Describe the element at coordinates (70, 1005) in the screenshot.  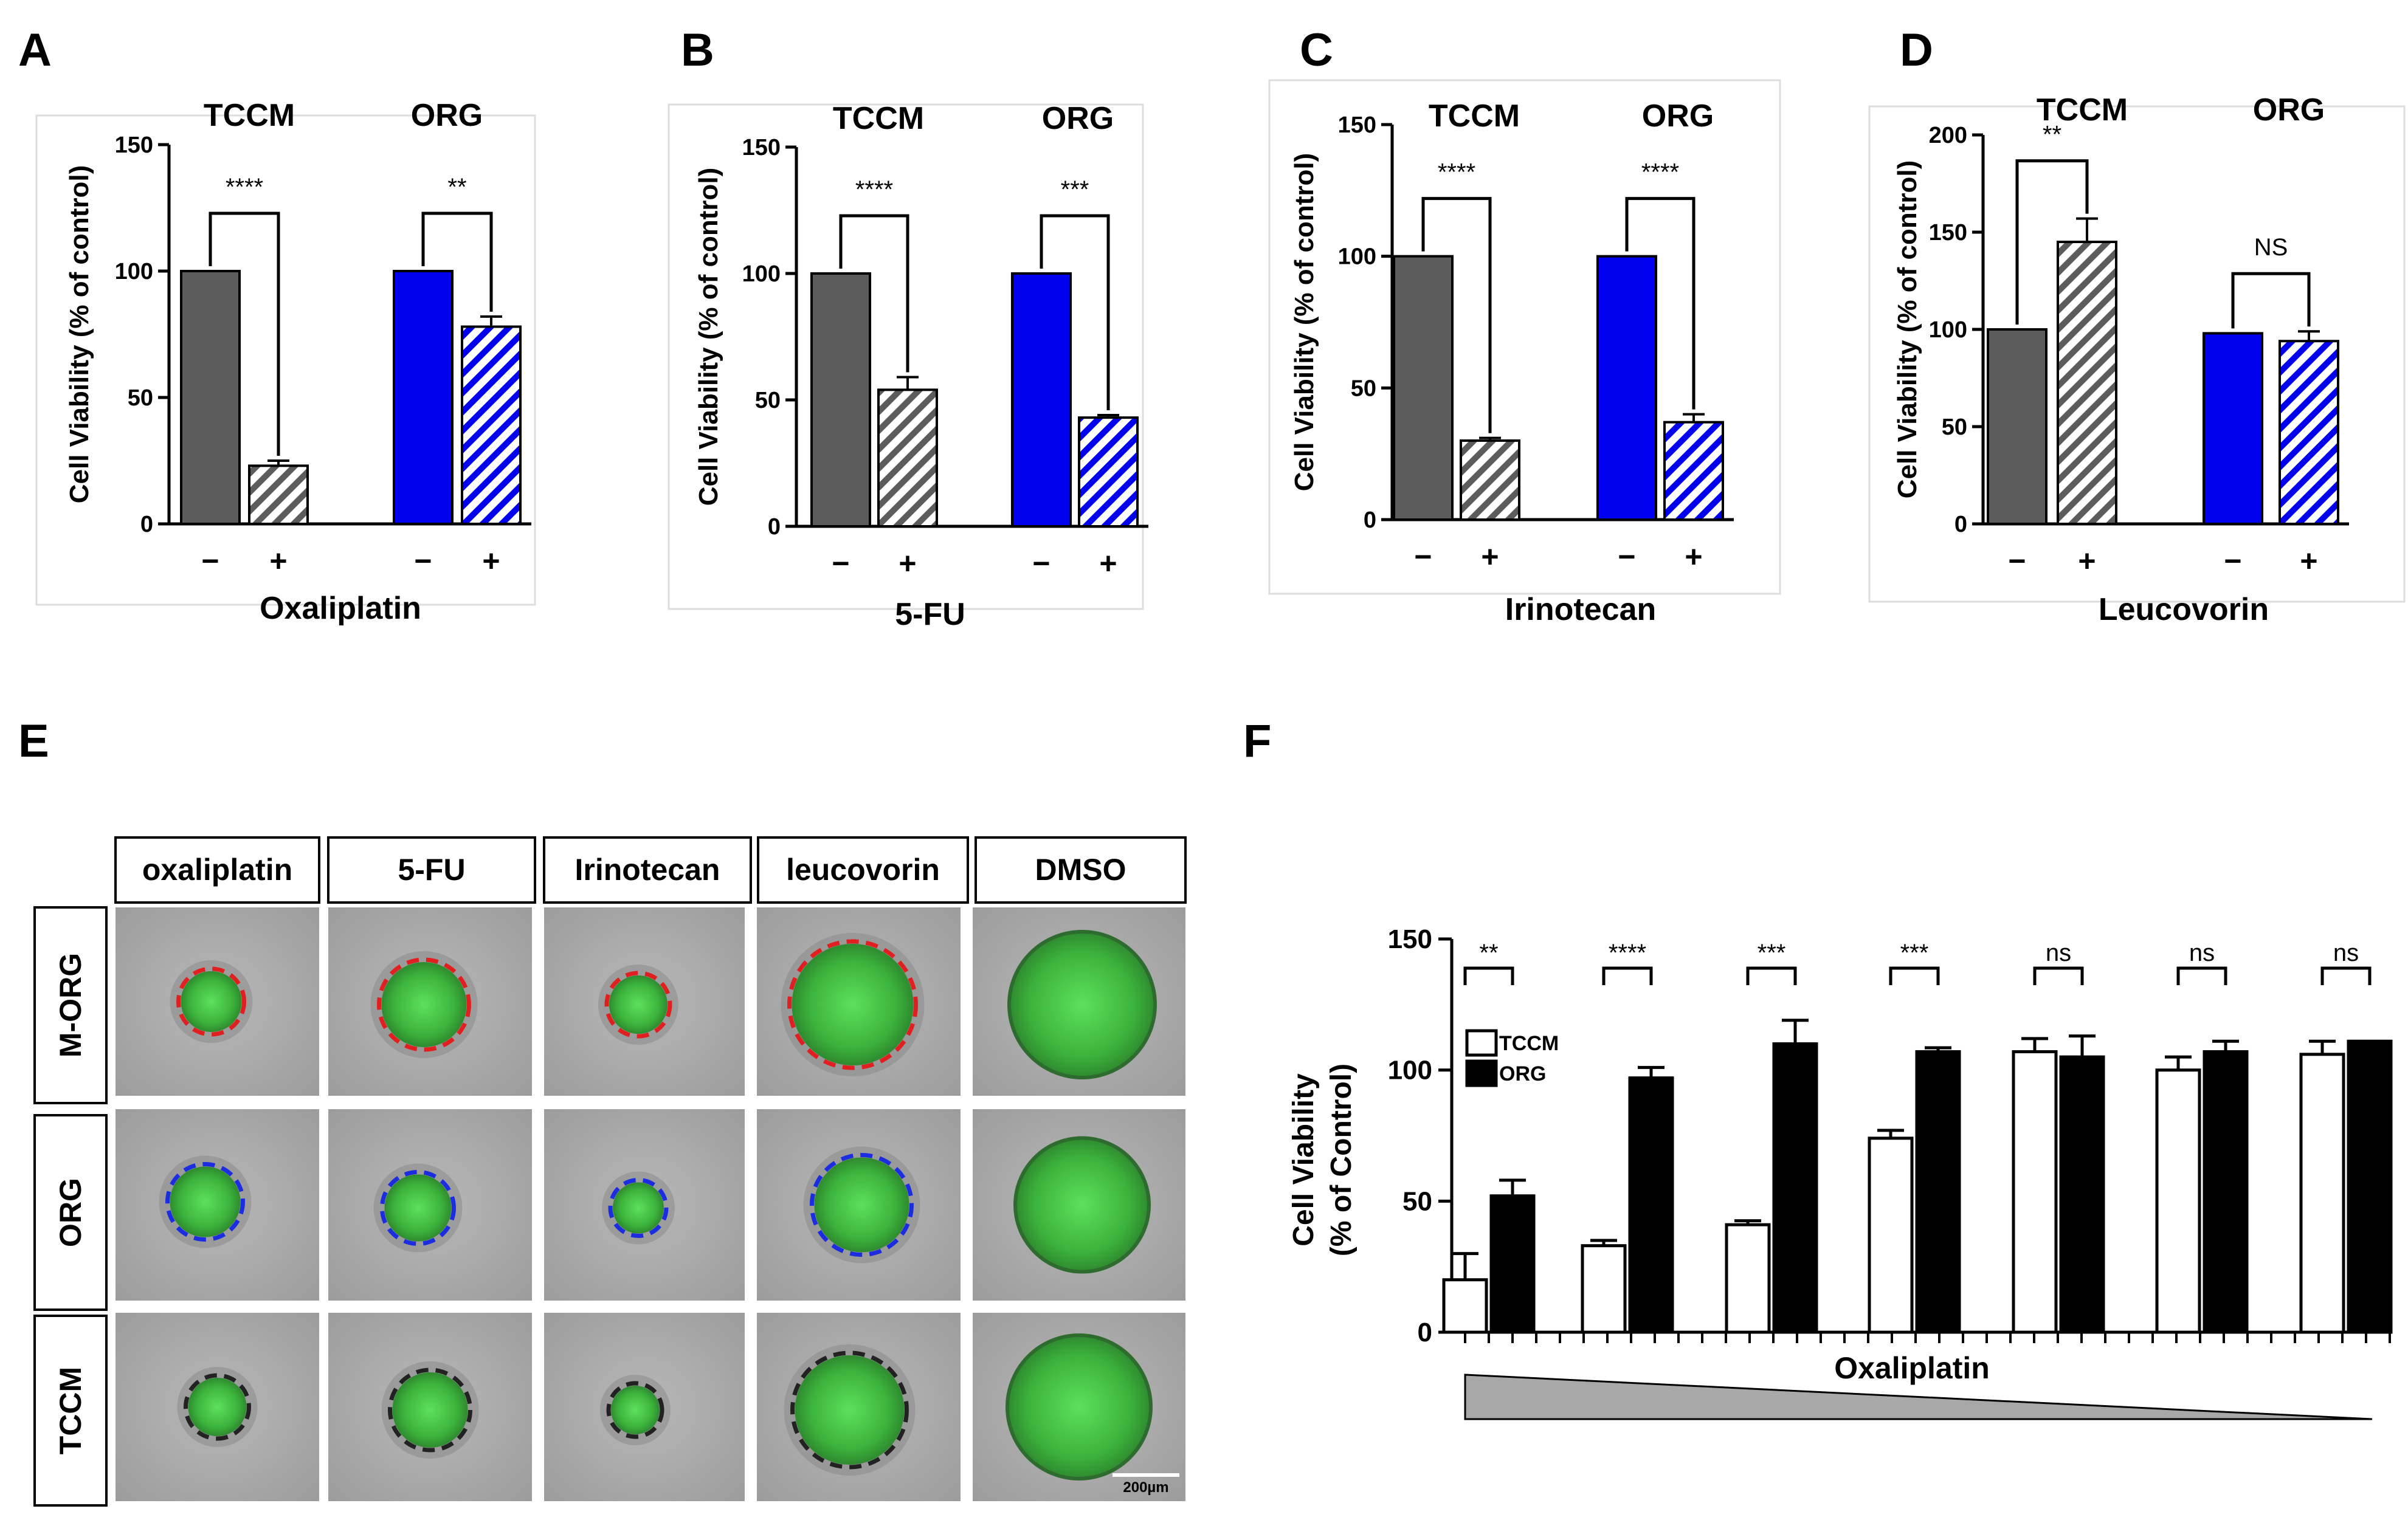
I see `row-header-0: M-ORG` at that location.